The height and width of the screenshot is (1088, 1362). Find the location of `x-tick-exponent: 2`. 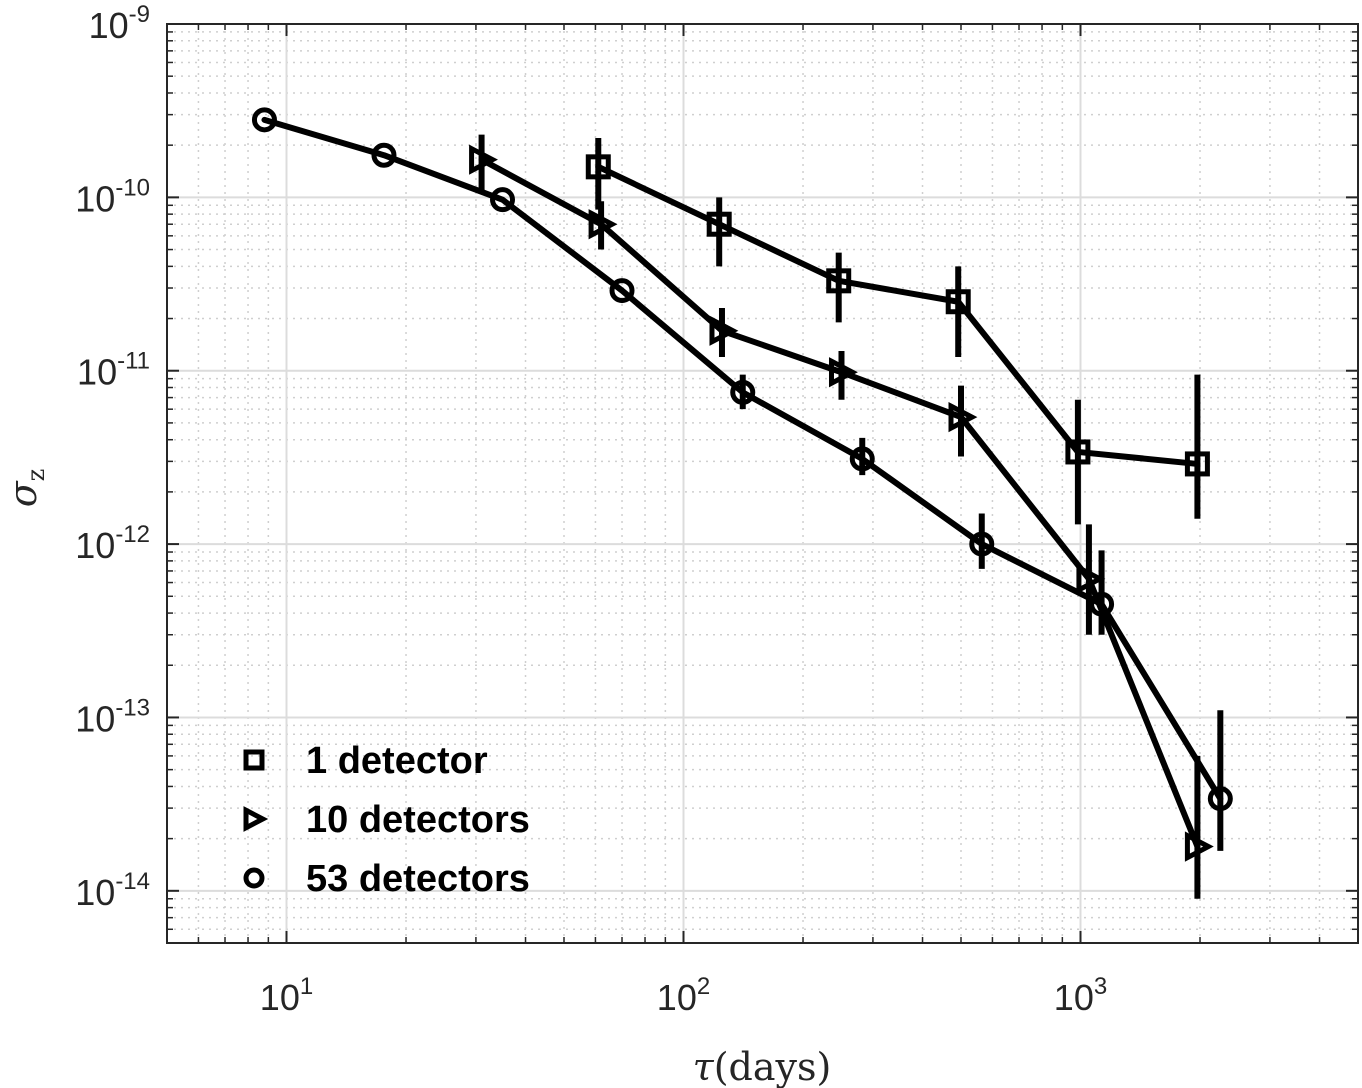

x-tick-exponent: 2 is located at coordinates (703, 986).